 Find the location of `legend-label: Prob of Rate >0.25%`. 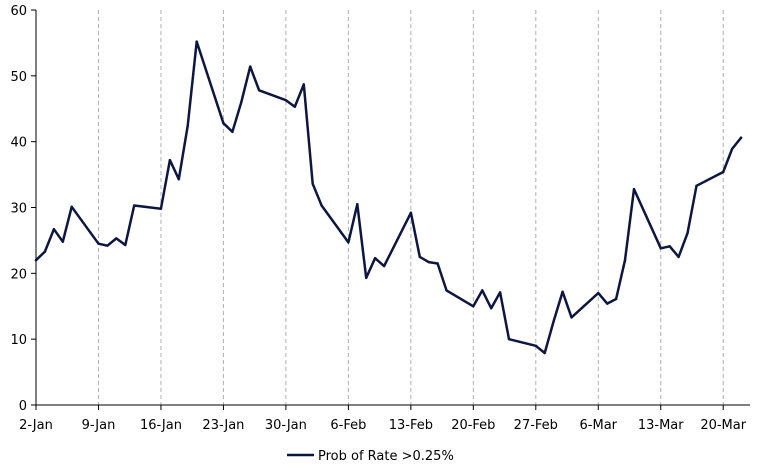

legend-label: Prob of Rate >0.25% is located at coordinates (386, 456).